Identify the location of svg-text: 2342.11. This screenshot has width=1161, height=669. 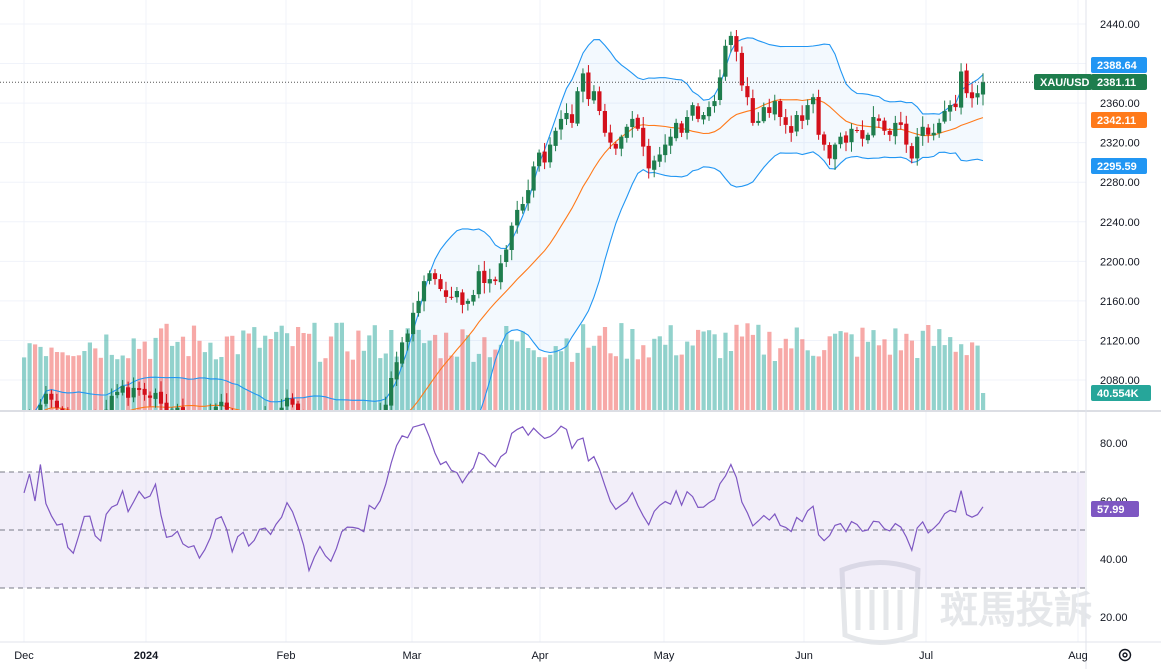
(1116, 121).